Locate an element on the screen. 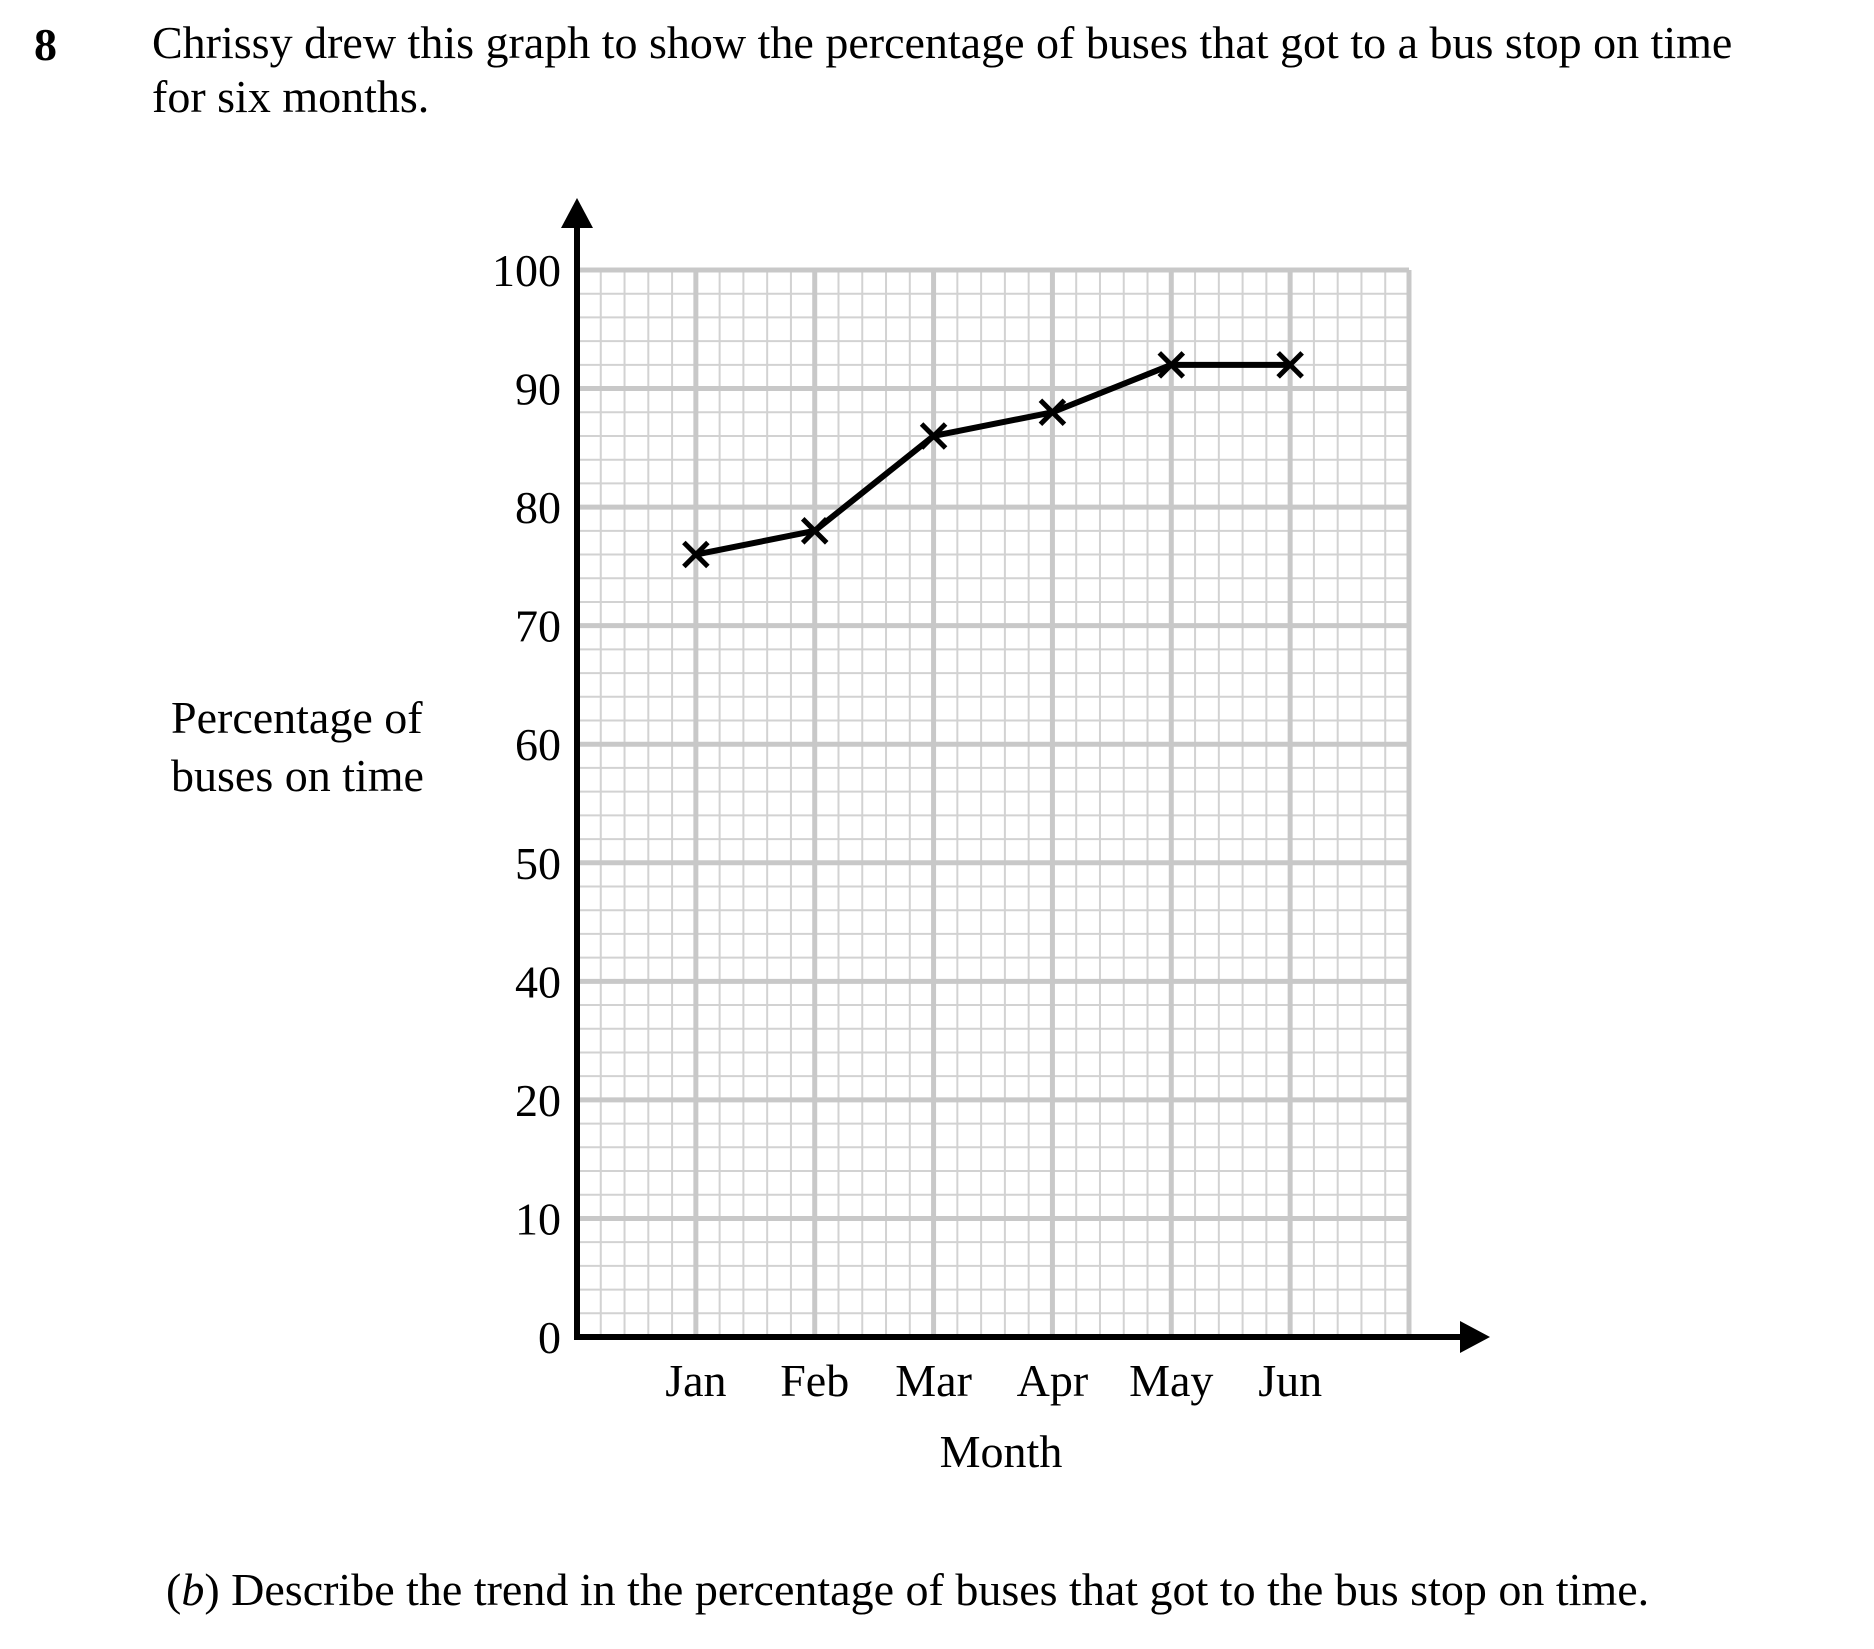 This screenshot has width=1874, height=1649. series-on-time is located at coordinates (993, 460).